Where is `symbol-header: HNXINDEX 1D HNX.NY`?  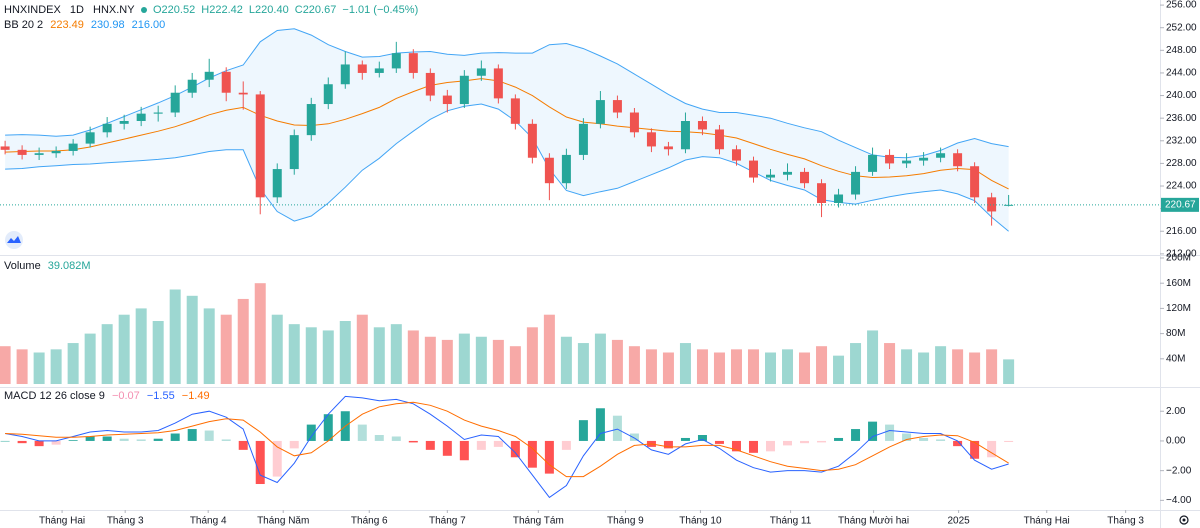 symbol-header: HNXINDEX 1D HNX.NY is located at coordinates (69, 10).